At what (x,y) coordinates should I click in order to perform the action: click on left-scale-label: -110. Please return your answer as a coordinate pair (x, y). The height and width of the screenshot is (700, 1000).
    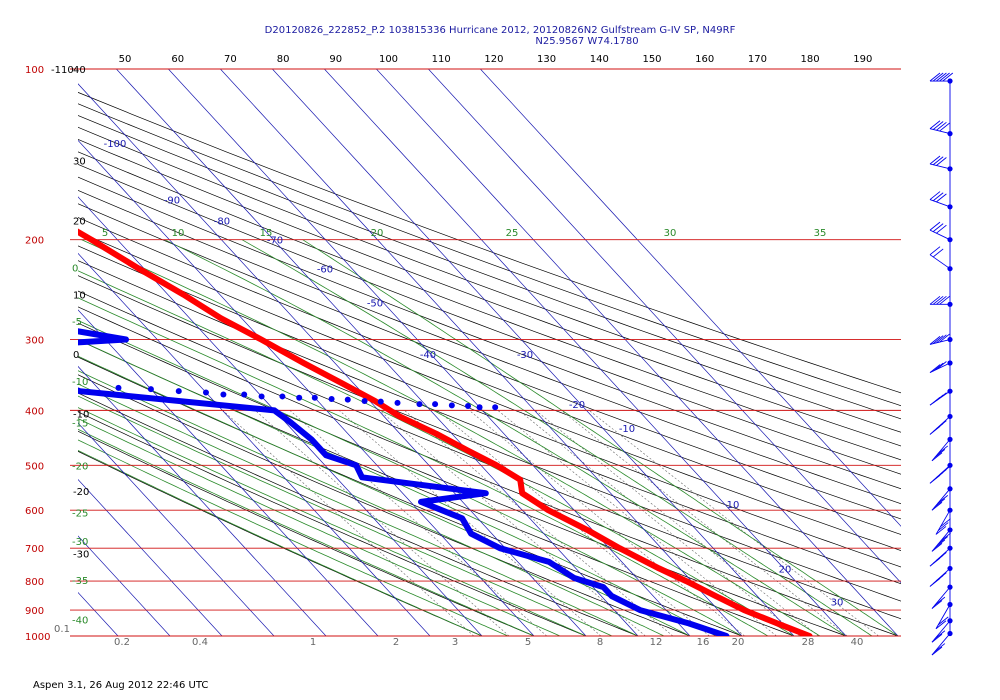
    Looking at the image, I should click on (62, 70).